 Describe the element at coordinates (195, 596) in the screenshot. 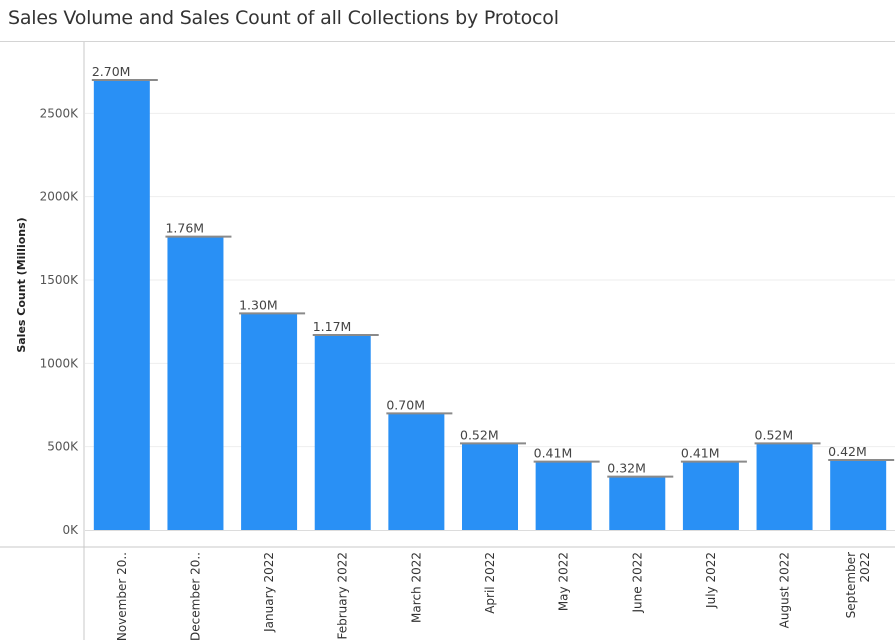

I see `x-tick-label: December 20..` at that location.